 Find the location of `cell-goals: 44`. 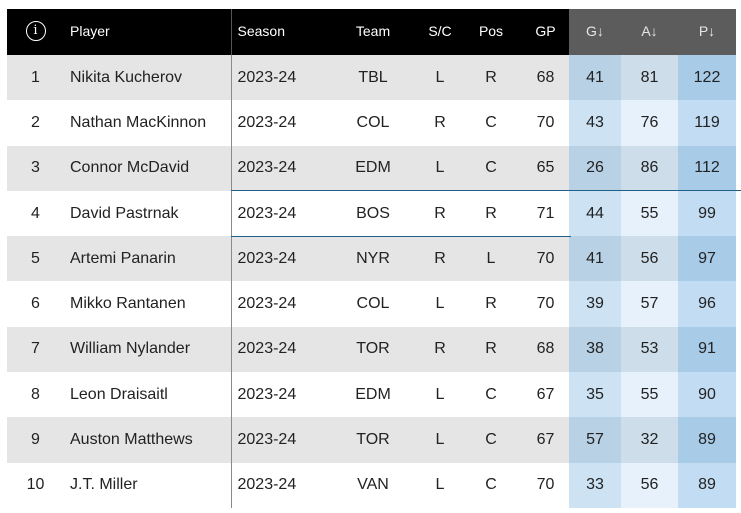

cell-goals: 44 is located at coordinates (595, 213).